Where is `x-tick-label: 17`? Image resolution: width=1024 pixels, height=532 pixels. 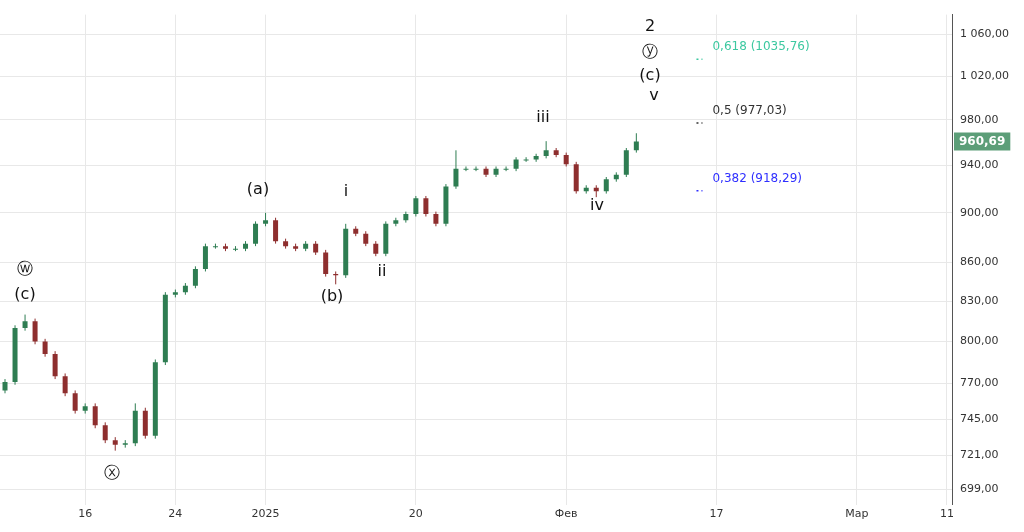 x-tick-label: 17 is located at coordinates (716, 514).